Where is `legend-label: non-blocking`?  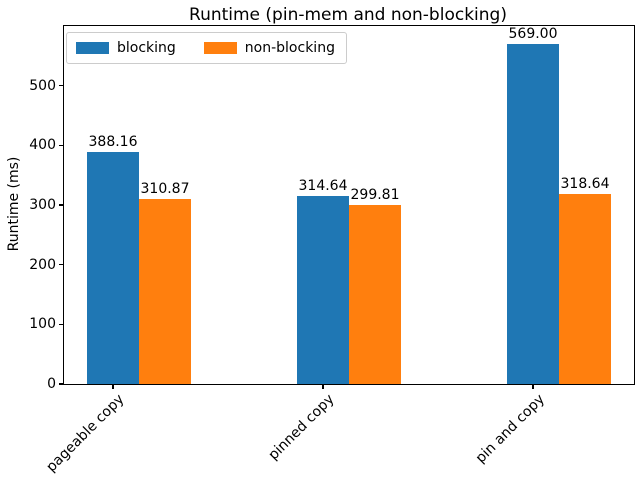 legend-label: non-blocking is located at coordinates (289, 48).